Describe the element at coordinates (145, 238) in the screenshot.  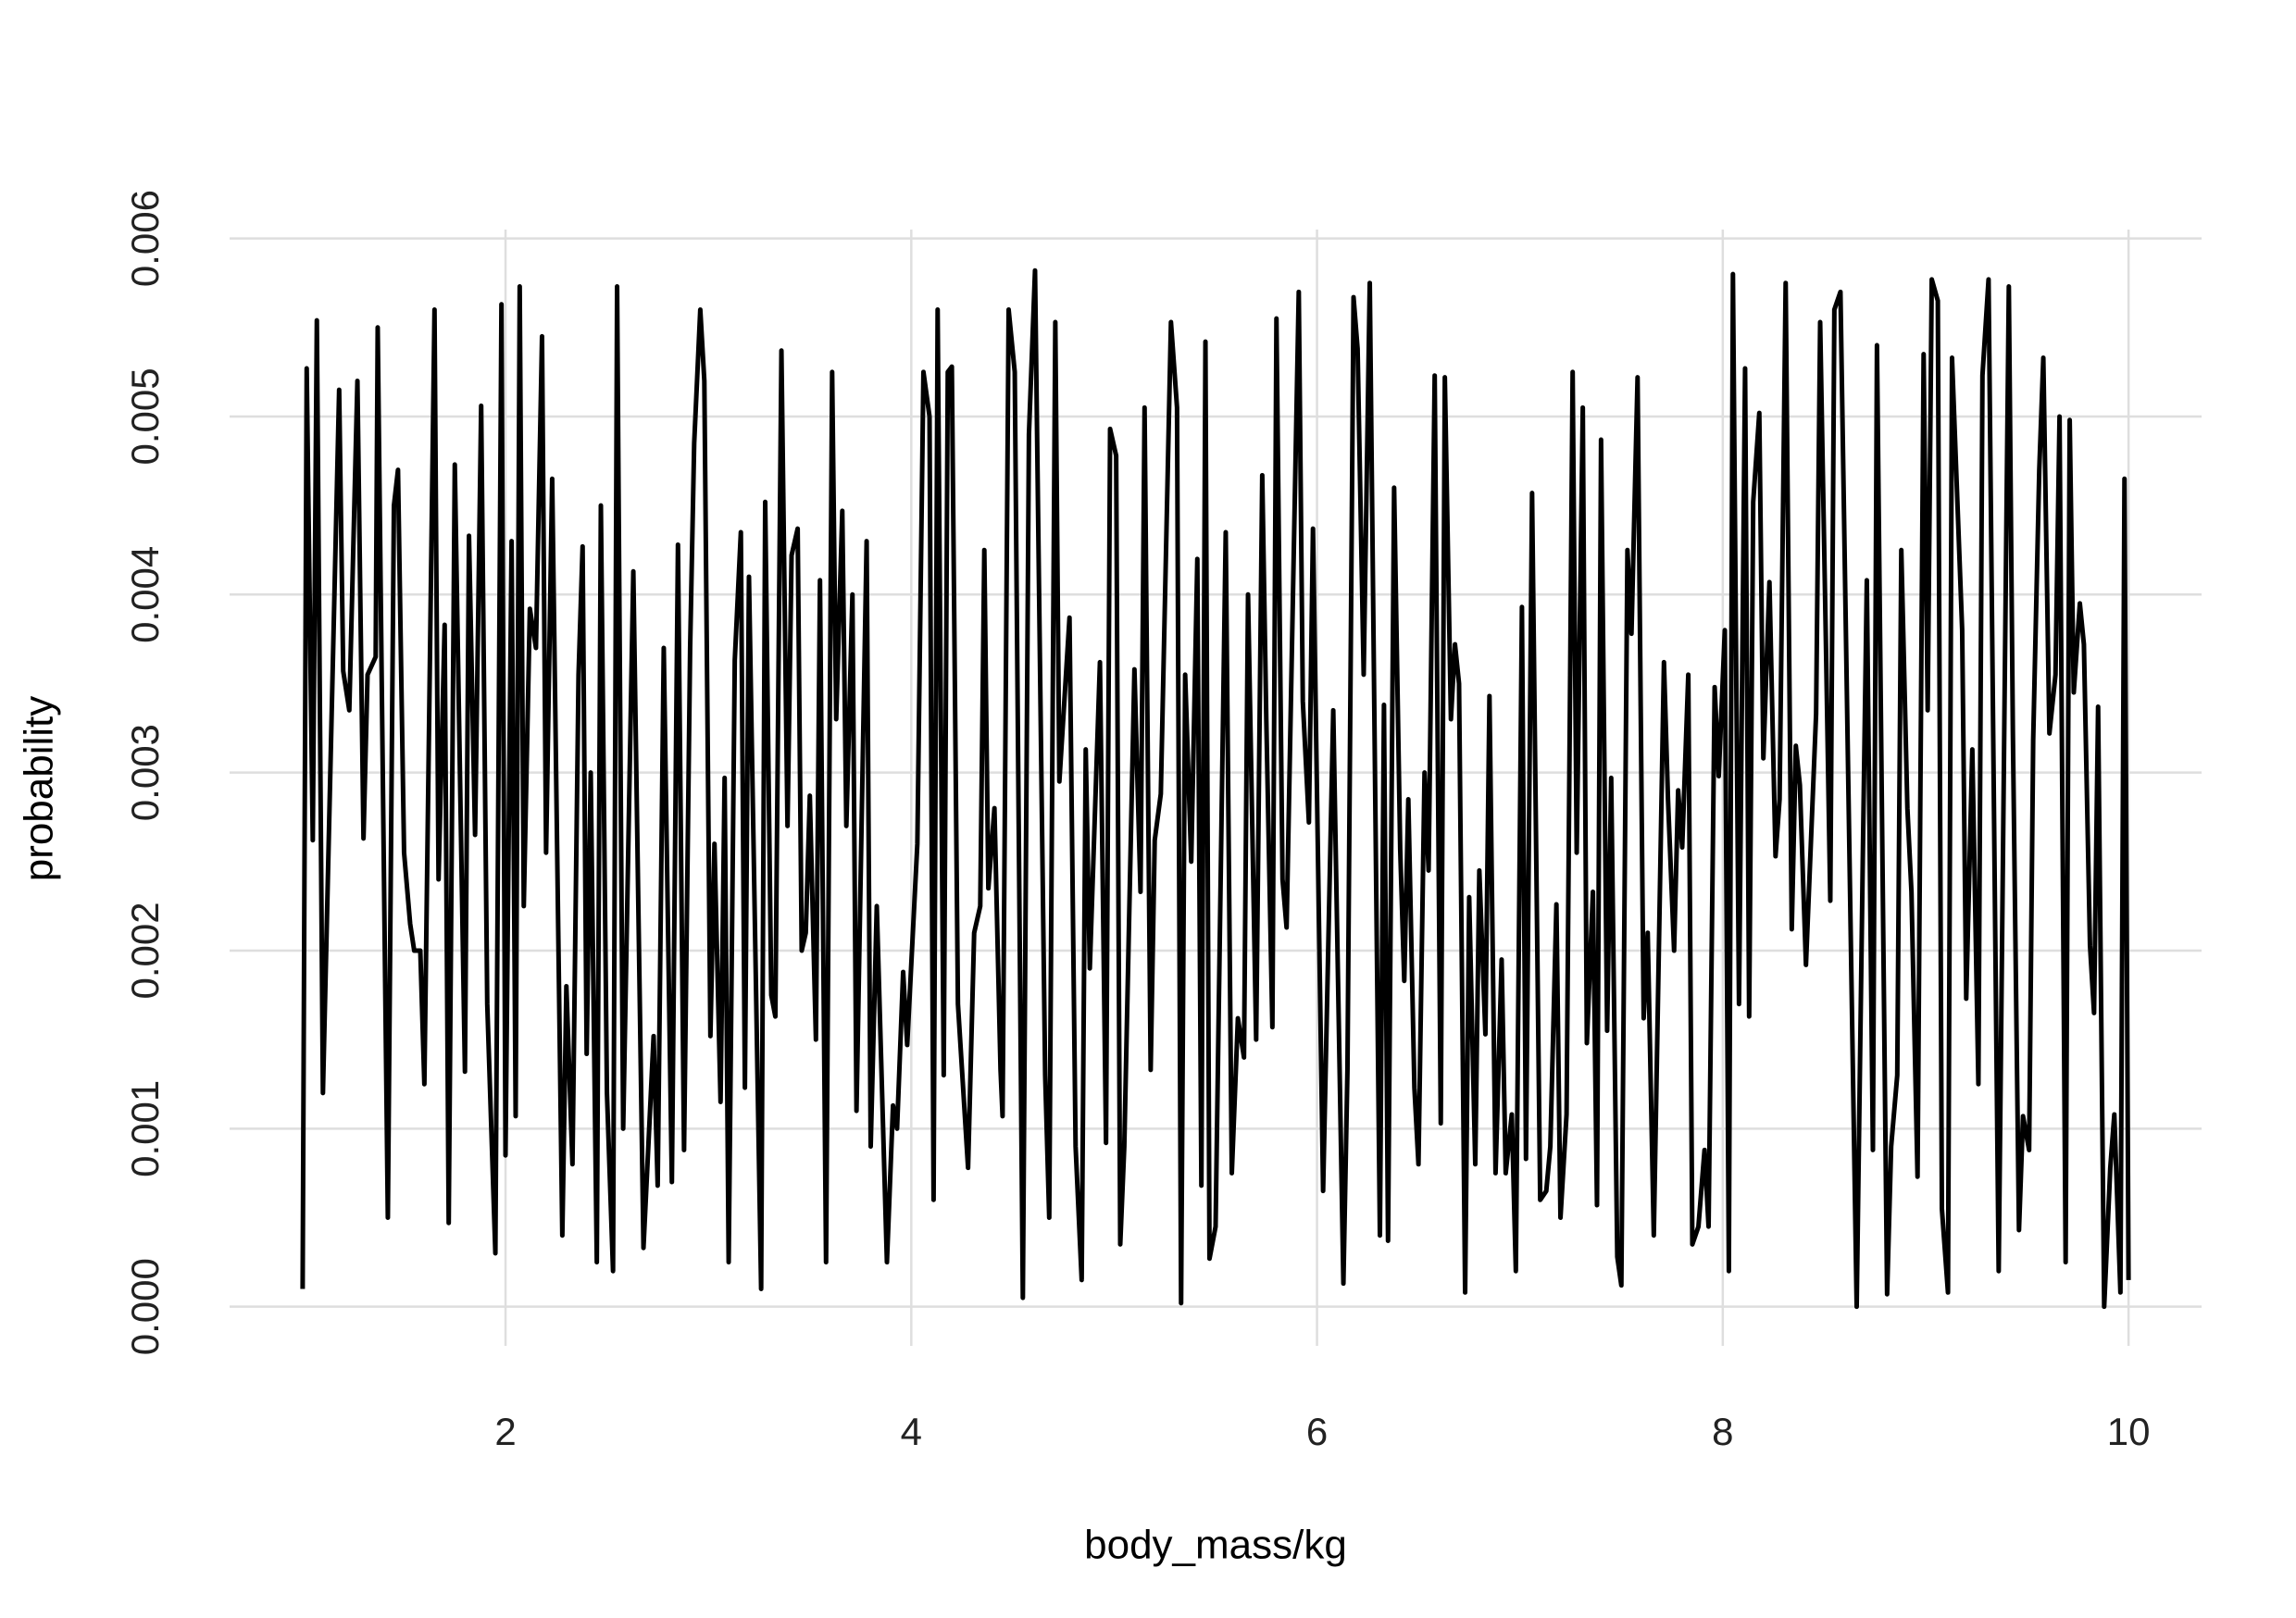
I see `y-tick-label: 0.006` at that location.